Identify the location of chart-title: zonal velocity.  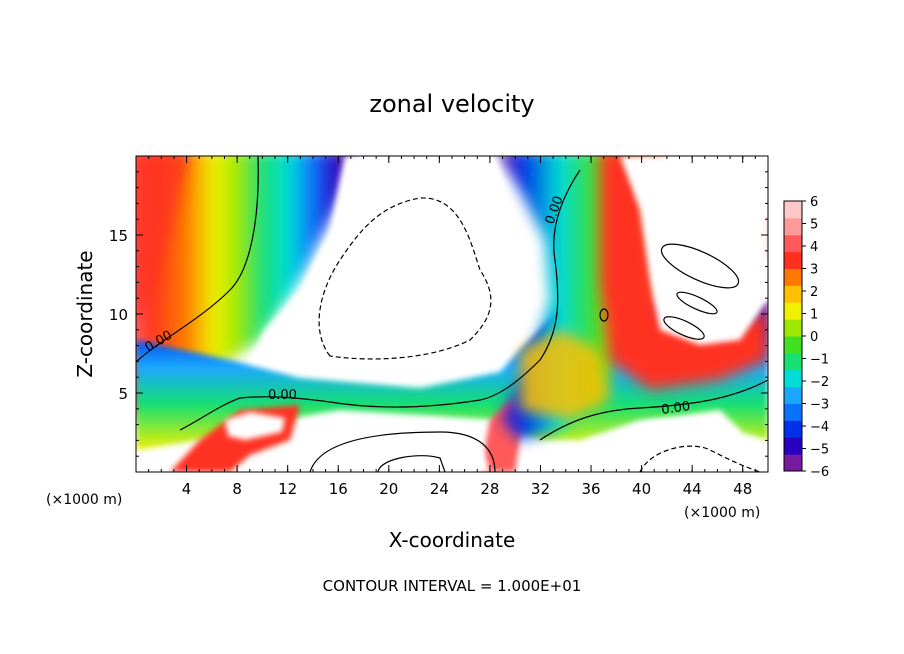
(451, 104).